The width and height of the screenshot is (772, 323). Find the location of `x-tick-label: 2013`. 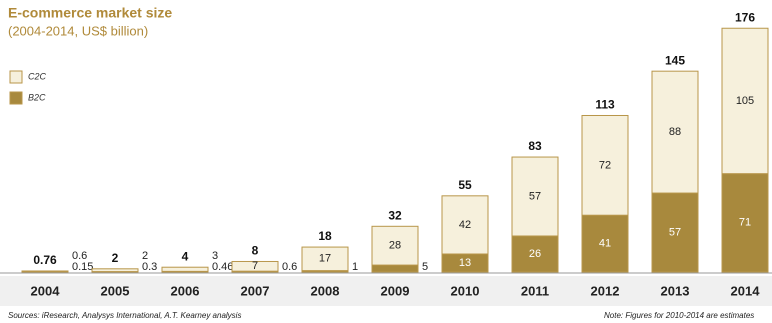

x-tick-label: 2013 is located at coordinates (675, 290).